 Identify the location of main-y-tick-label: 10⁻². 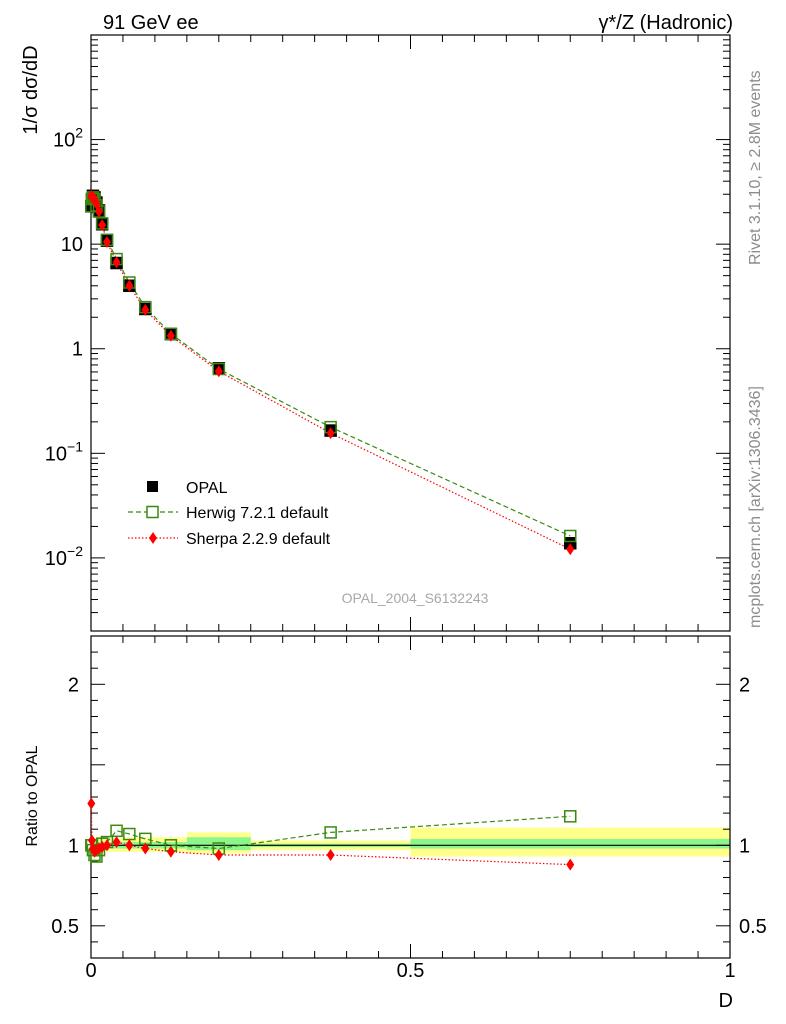
(64, 556).